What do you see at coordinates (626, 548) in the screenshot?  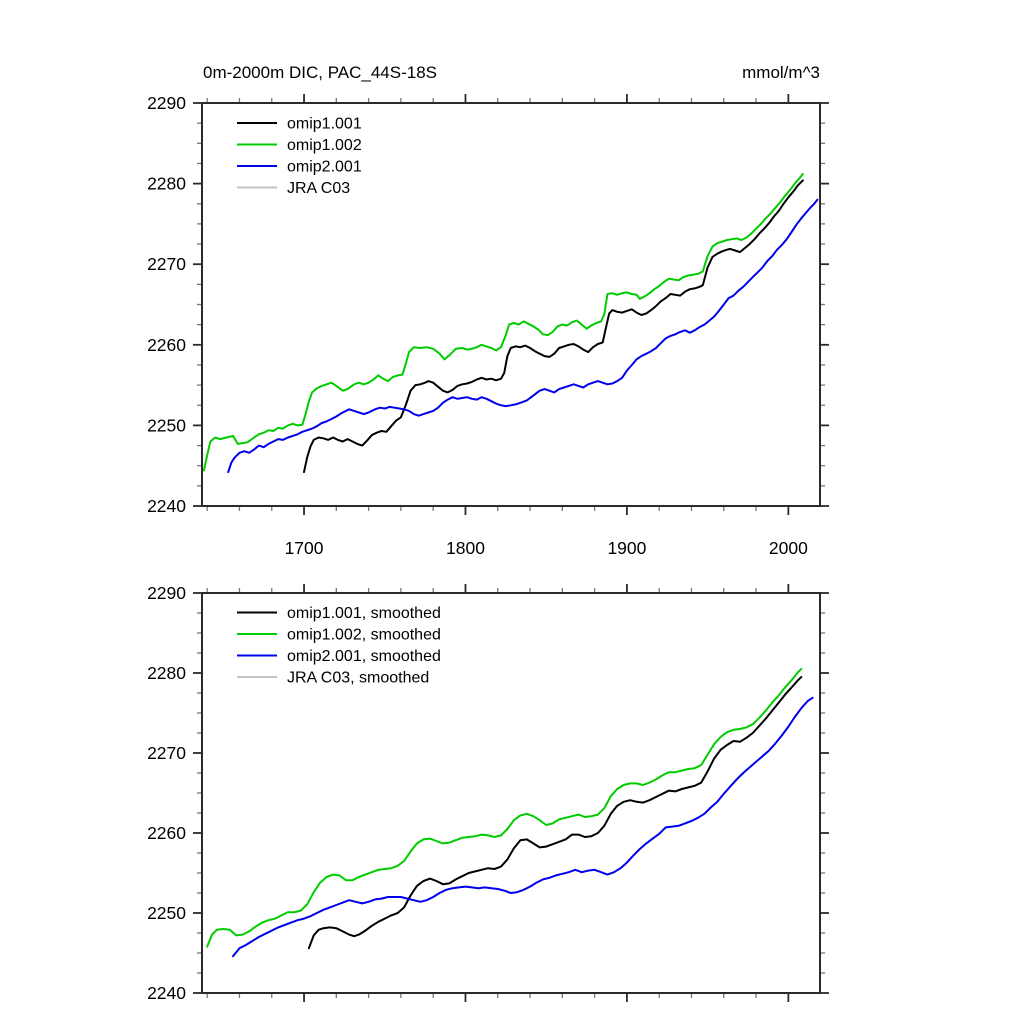 I see `x-tick-label: 1900` at bounding box center [626, 548].